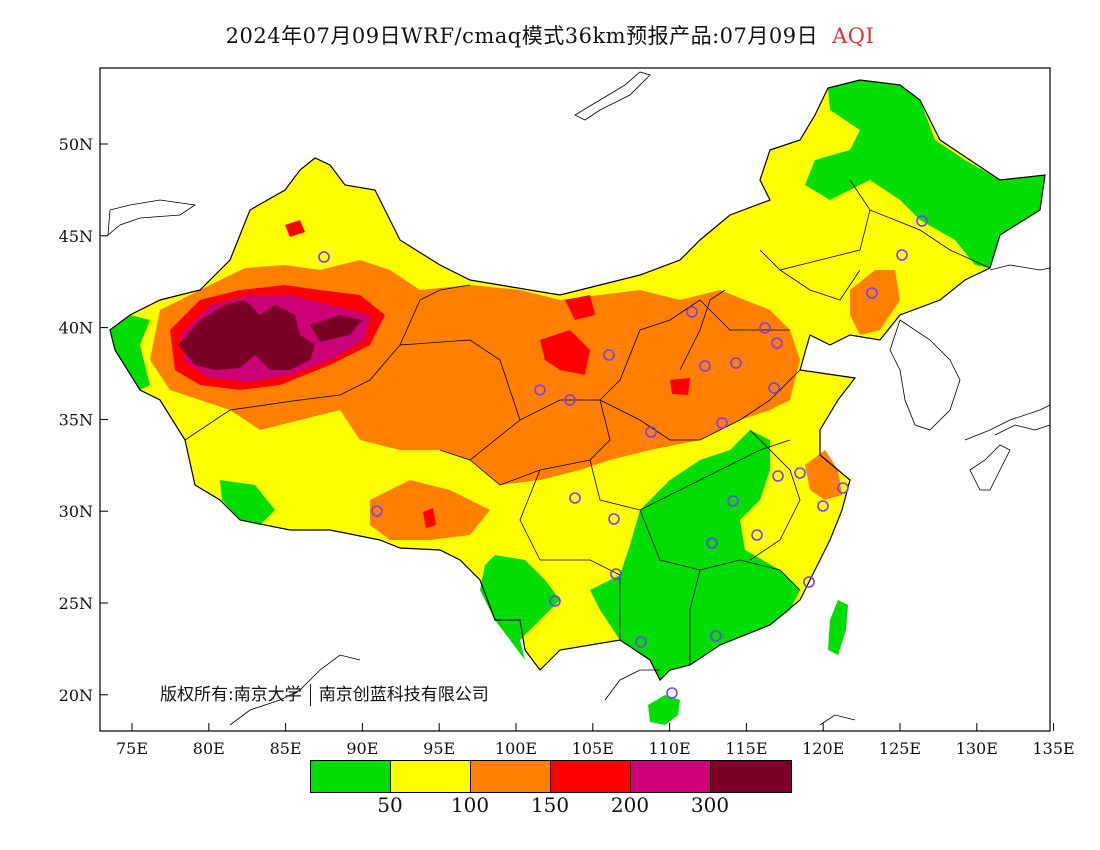 This screenshot has height=850, width=1100. I want to click on x-tick-label: 130E, so click(977, 748).